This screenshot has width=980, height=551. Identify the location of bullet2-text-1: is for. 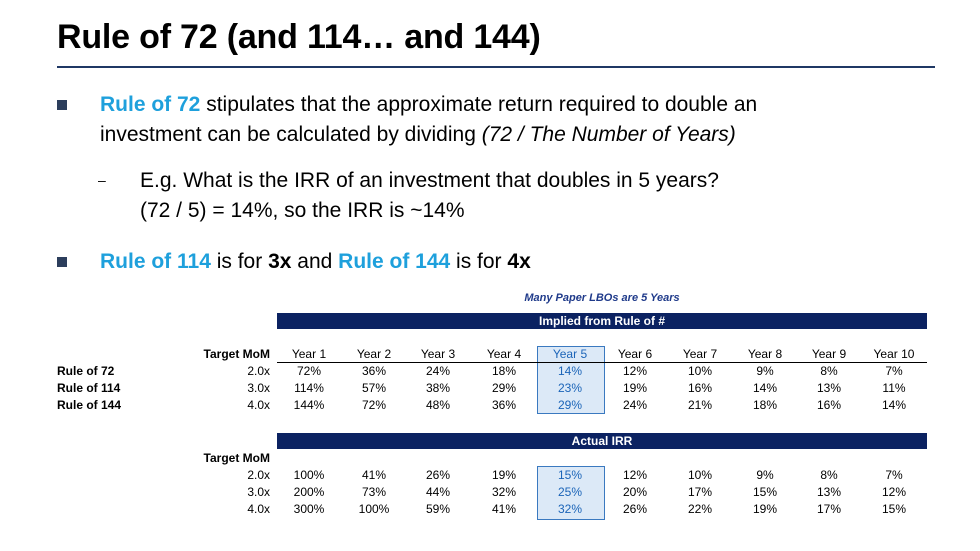
(239, 261).